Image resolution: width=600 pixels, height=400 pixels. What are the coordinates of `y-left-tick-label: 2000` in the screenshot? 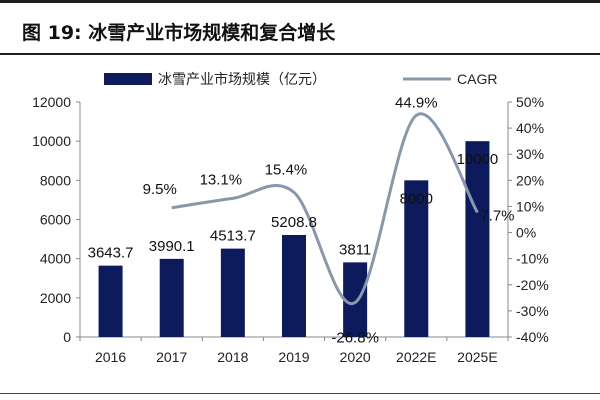 It's located at (55, 298).